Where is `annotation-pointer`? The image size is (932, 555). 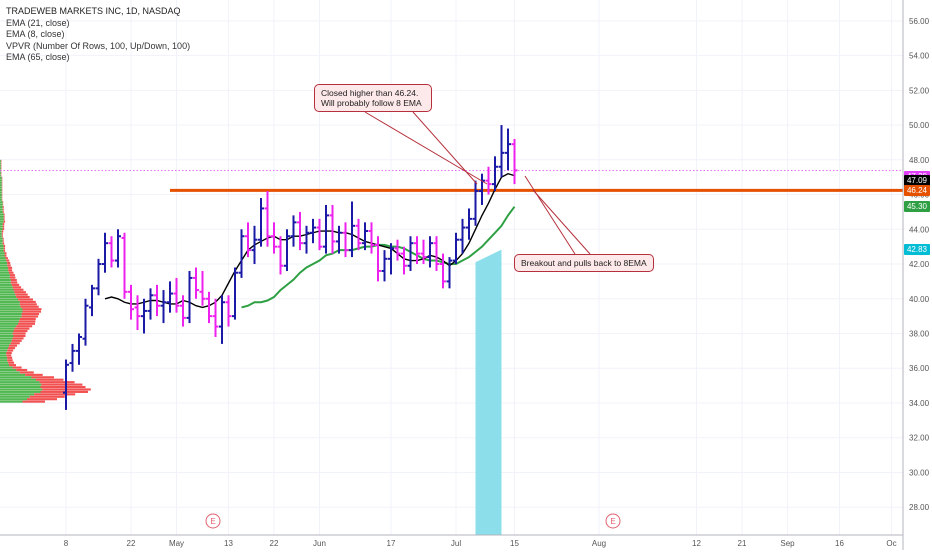 annotation-pointer is located at coordinates (561, 222).